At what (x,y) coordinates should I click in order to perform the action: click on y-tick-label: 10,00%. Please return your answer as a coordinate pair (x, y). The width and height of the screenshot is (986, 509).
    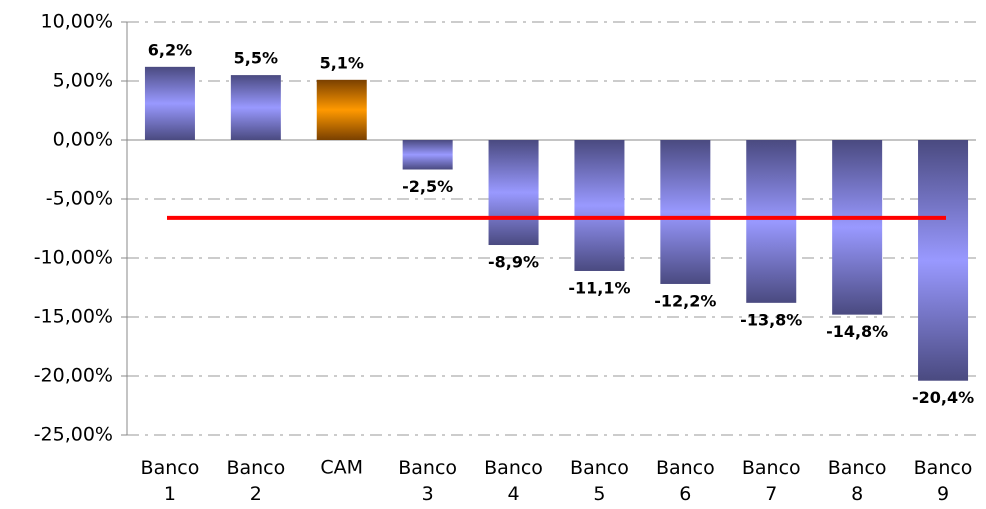
    Looking at the image, I should click on (77, 22).